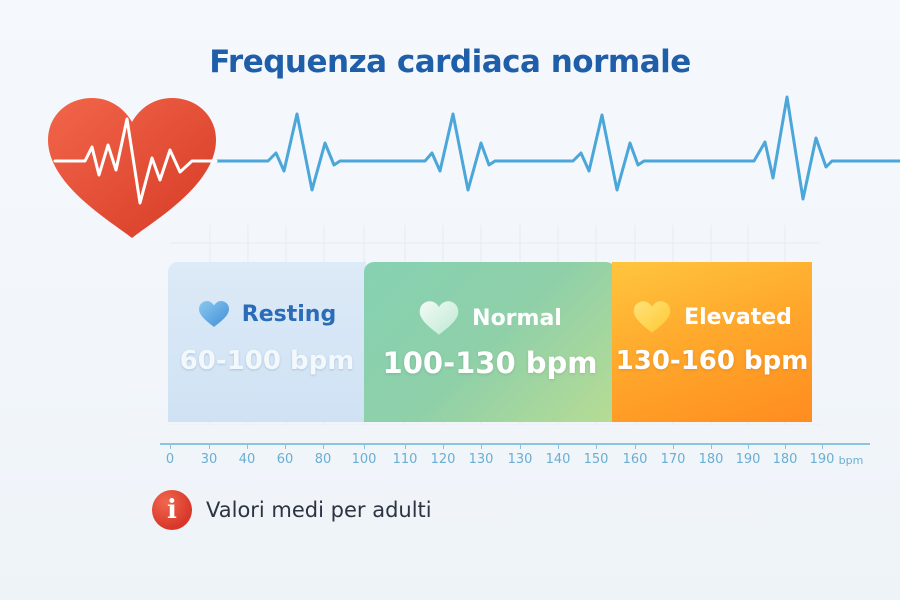  Describe the element at coordinates (515, 444) in the screenshot. I see `bpm-axis` at that location.